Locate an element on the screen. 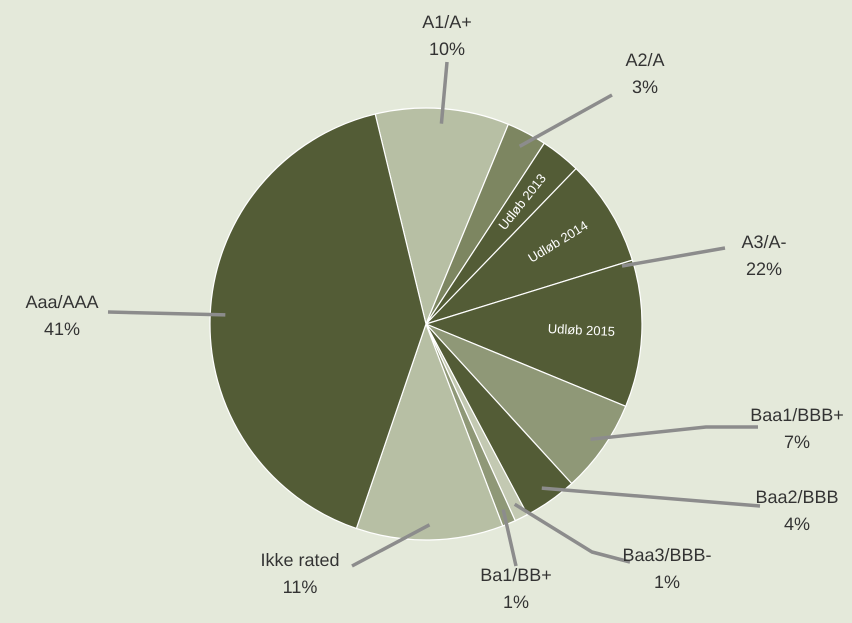  slice-label: Baa1/BBB+ is located at coordinates (797, 415).